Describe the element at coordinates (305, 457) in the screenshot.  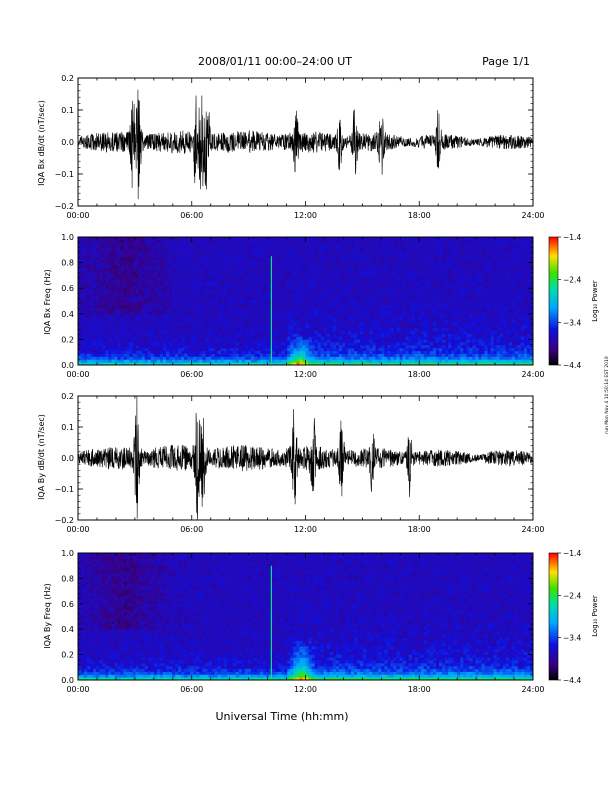
I see `panel-by-dbdt-trace` at that location.